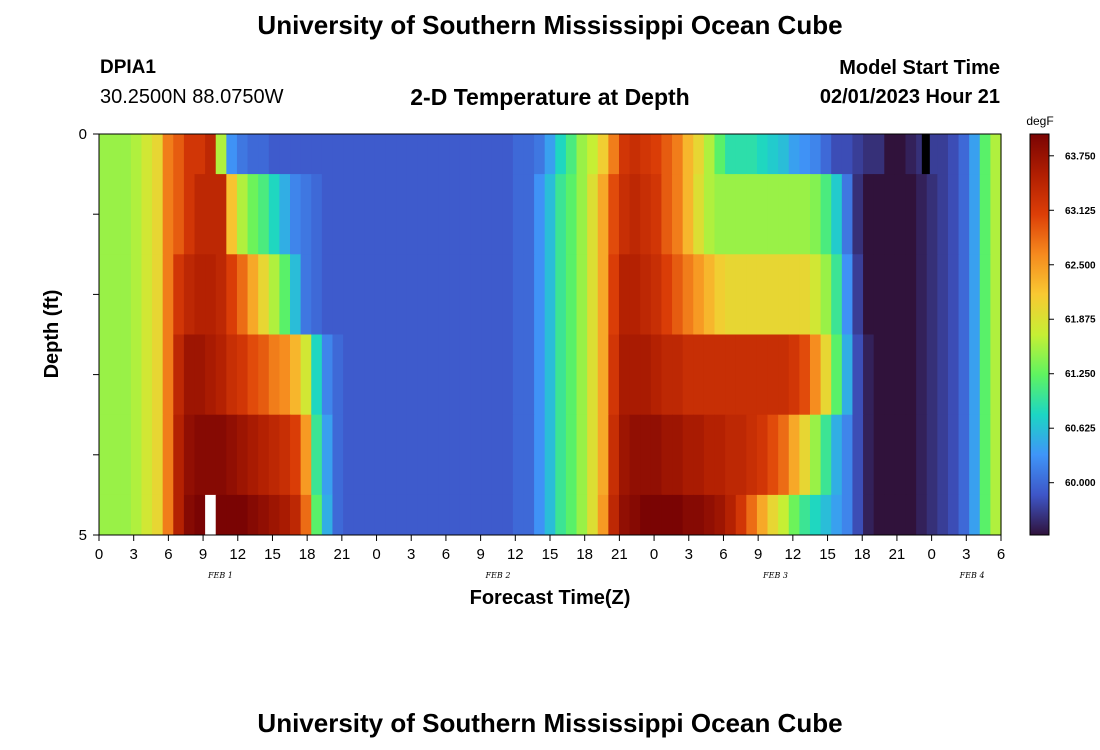 This screenshot has width=1100, height=750. Describe the element at coordinates (919, 68) in the screenshot. I see `model-start-label: Model Start Time` at that location.